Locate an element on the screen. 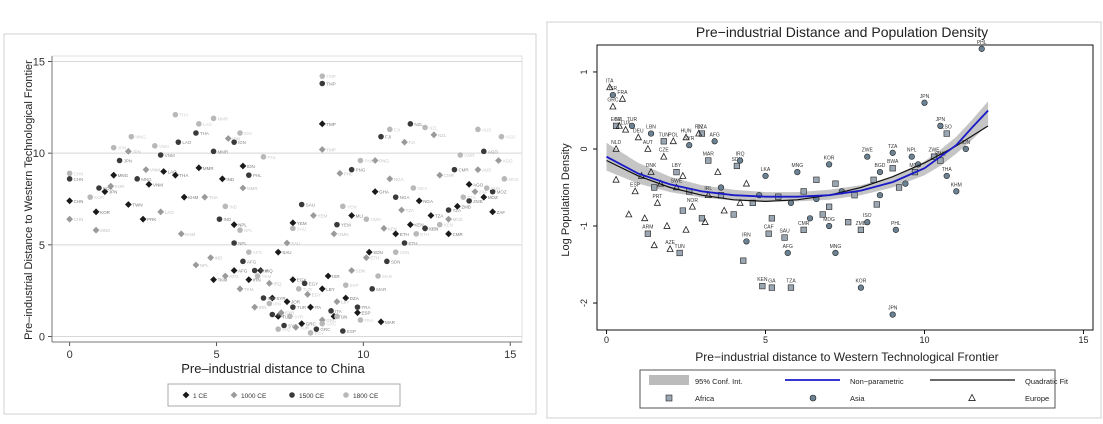  nonparametric-line is located at coordinates (797, 153).